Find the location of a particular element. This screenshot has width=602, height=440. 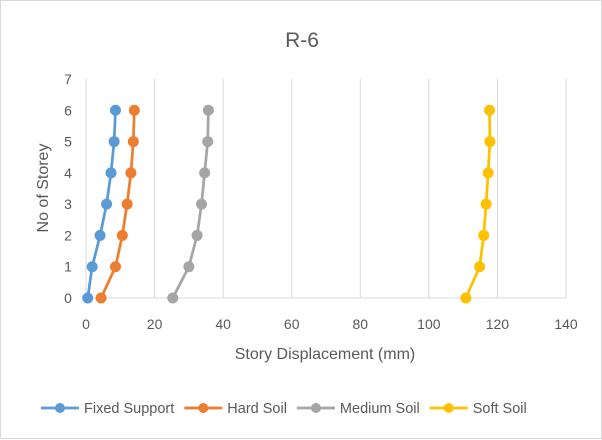

x-tick-label: 60 is located at coordinates (292, 324).